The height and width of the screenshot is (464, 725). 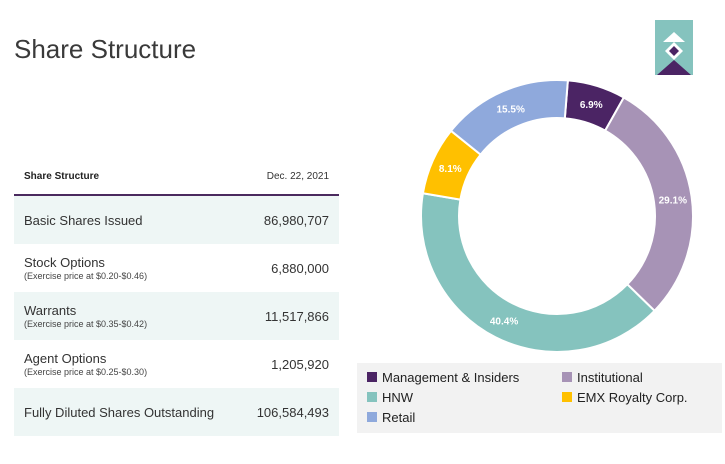 I want to click on legend-label: EMX Royalty Corp., so click(x=632, y=397).